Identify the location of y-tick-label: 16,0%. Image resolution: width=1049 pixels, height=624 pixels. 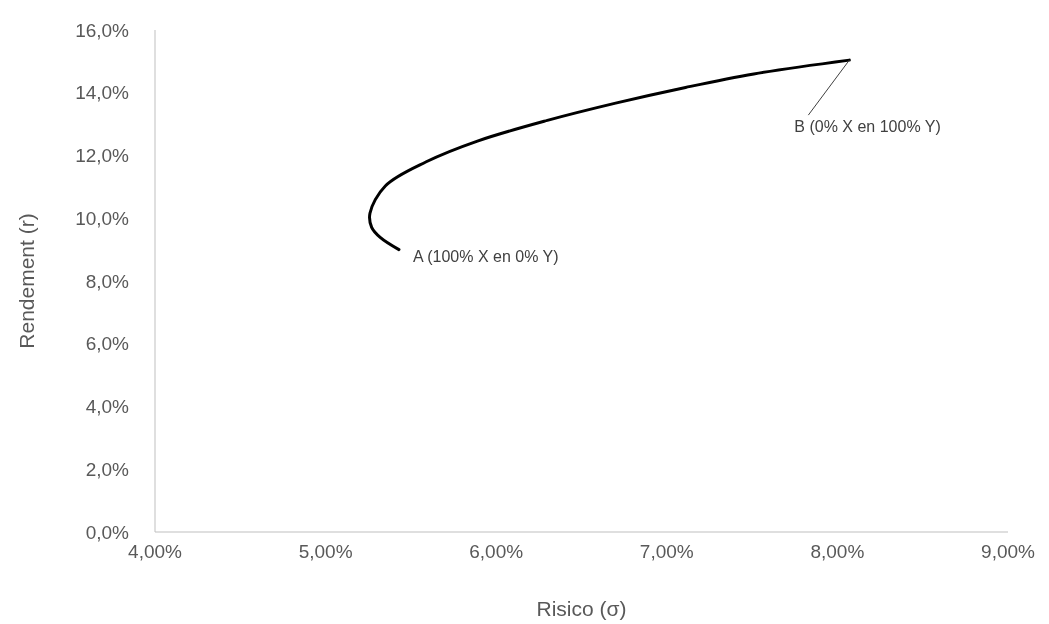
(102, 30).